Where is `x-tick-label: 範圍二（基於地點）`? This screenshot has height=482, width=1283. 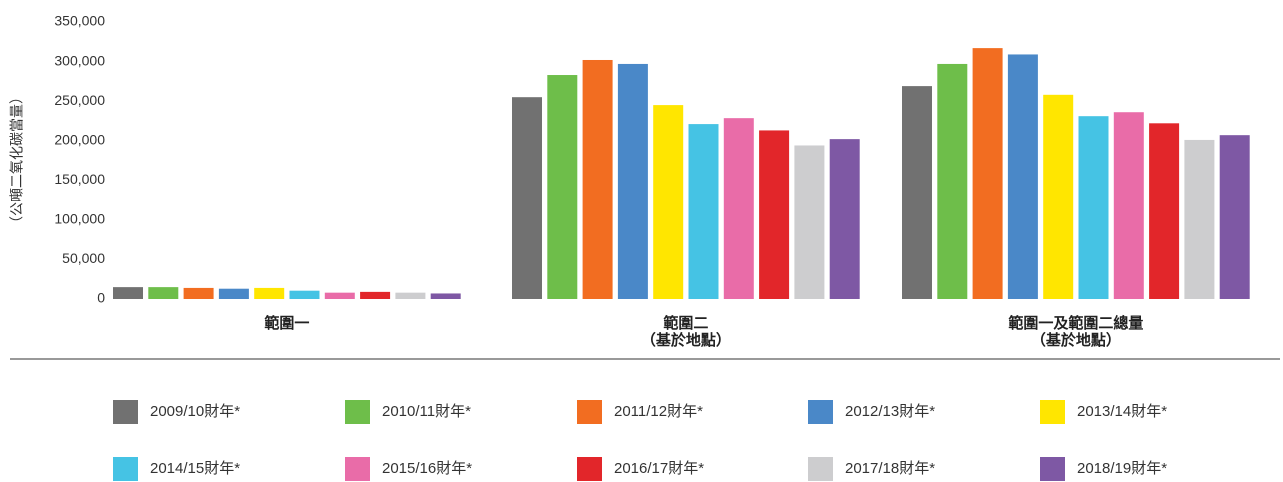
x-tick-label: 範圍二（基於地點） is located at coordinates (686, 331).